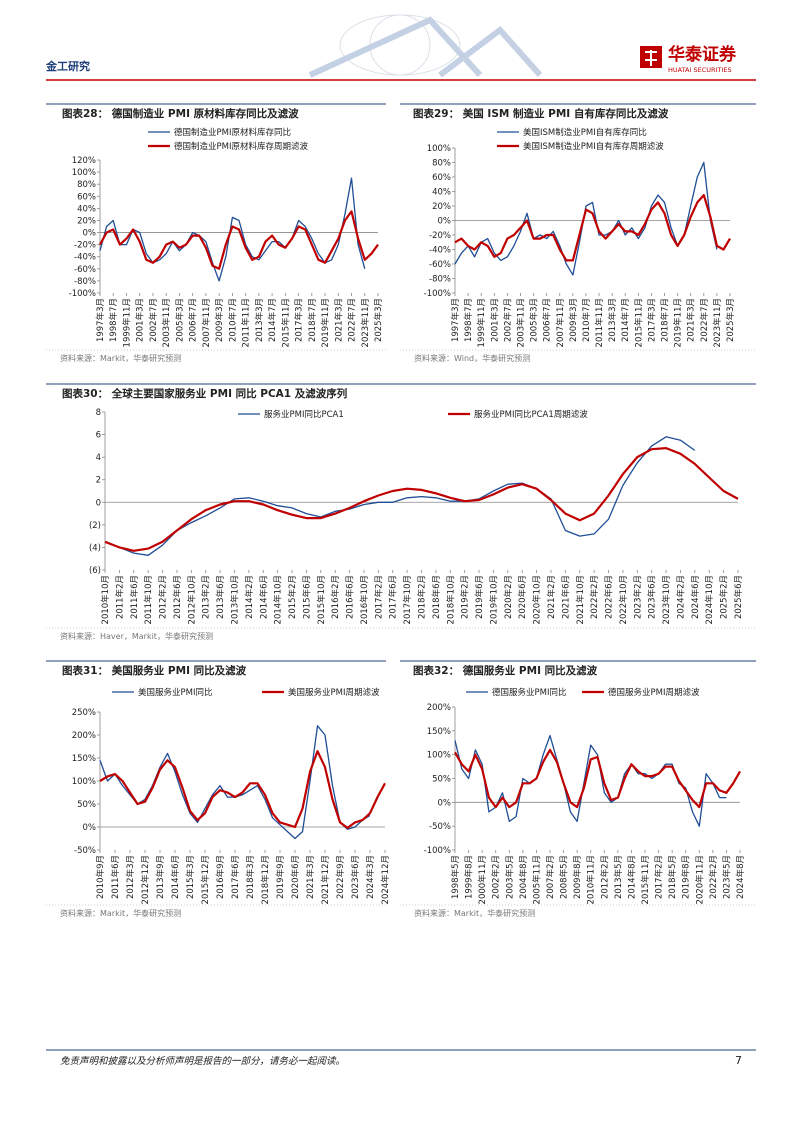 This screenshot has height=1137, width=802. What do you see at coordinates (119, 597) in the screenshot?
I see `x-tick-label: 2011年2月` at bounding box center [119, 597].